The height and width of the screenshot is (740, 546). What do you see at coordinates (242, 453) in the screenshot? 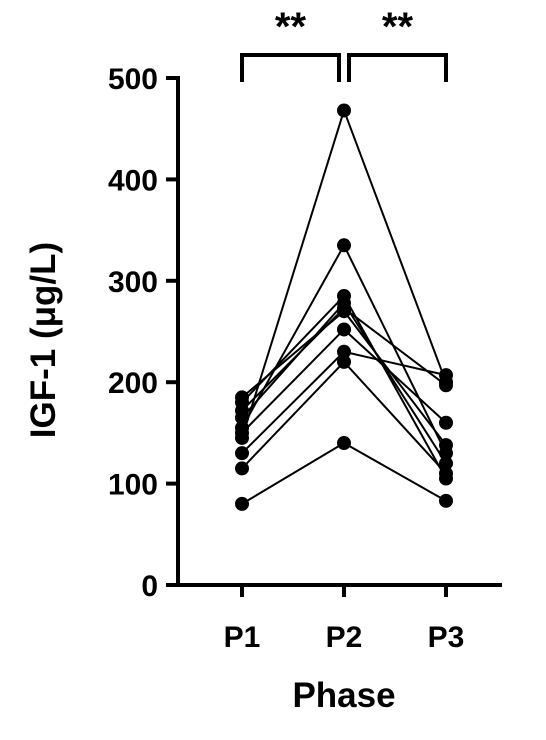
I see `point-s8-p1` at bounding box center [242, 453].